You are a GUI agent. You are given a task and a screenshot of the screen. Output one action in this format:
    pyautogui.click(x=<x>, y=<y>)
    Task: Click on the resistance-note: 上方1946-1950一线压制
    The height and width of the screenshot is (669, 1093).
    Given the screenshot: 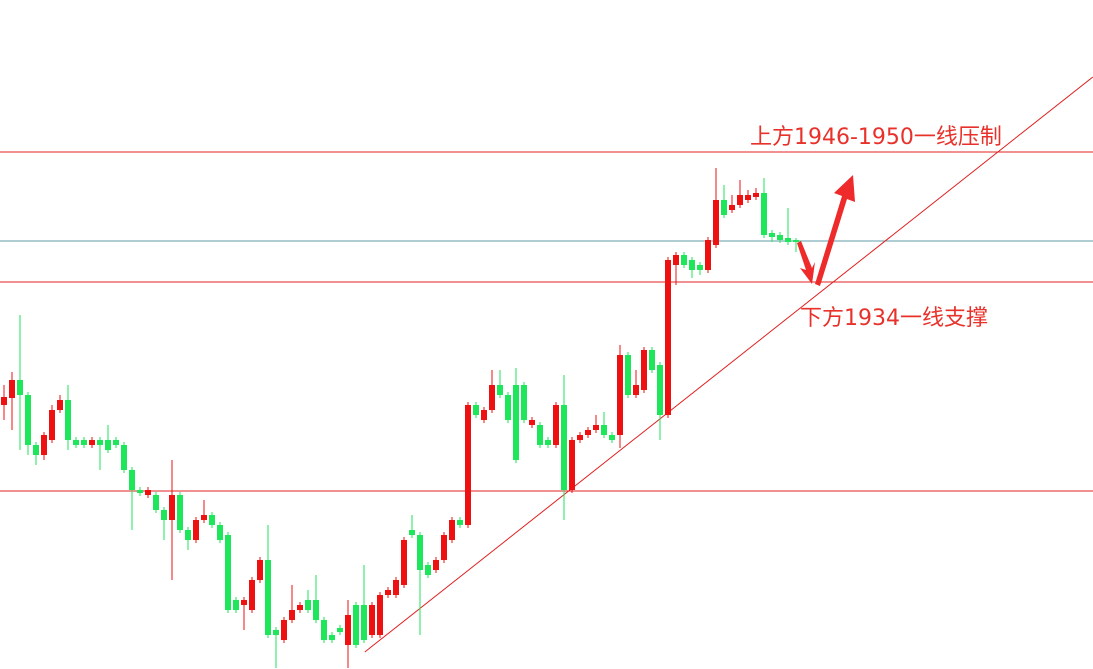 What is the action you would take?
    pyautogui.click(x=876, y=137)
    